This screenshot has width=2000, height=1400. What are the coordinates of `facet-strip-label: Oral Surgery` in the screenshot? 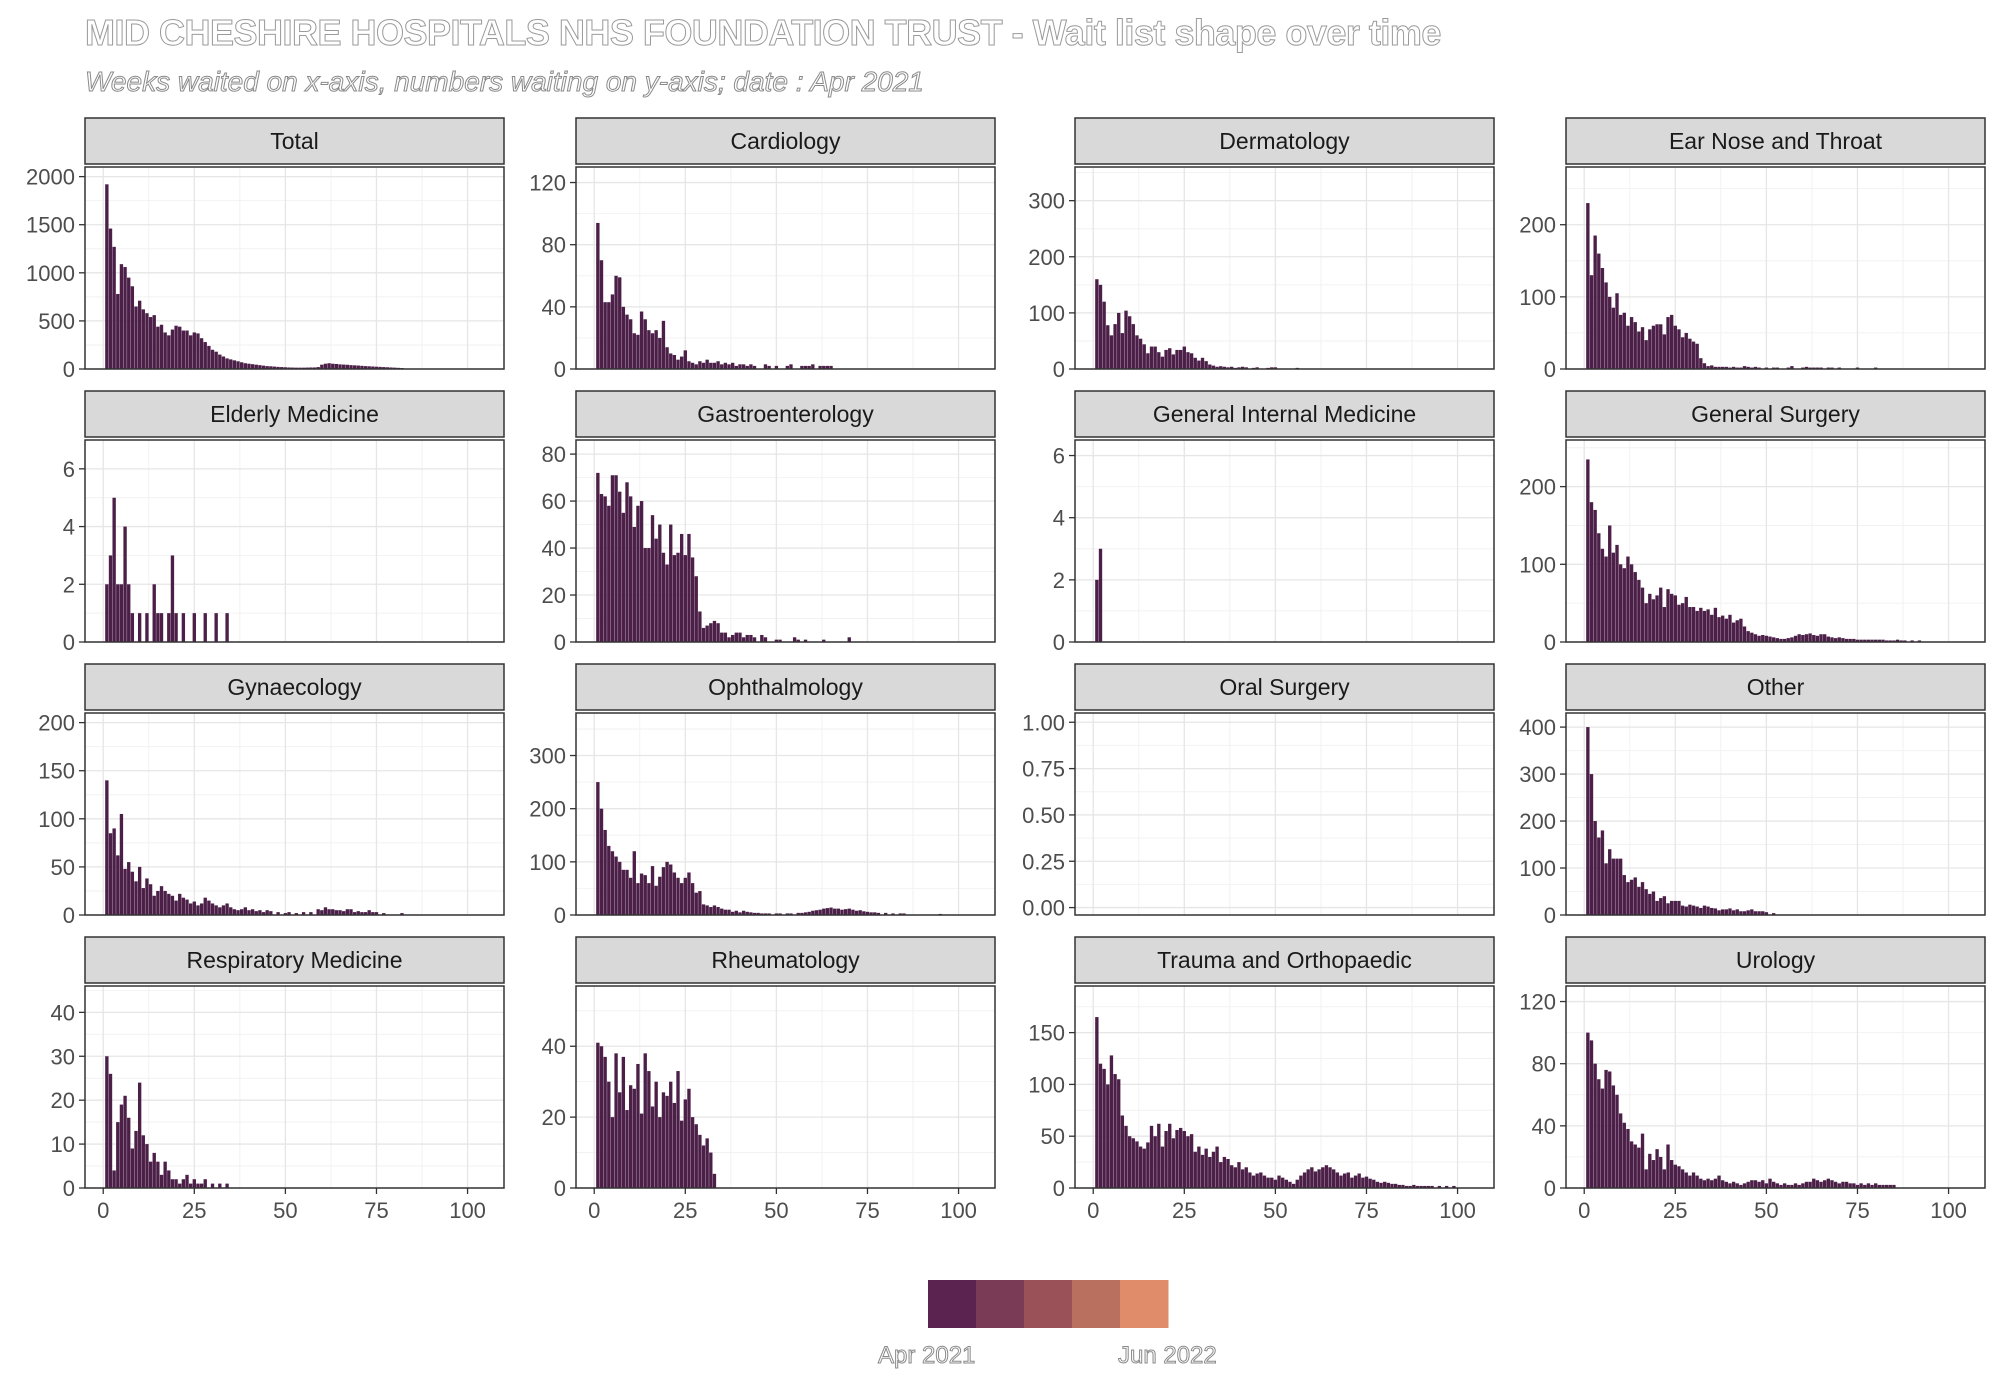 It's located at (1284, 687).